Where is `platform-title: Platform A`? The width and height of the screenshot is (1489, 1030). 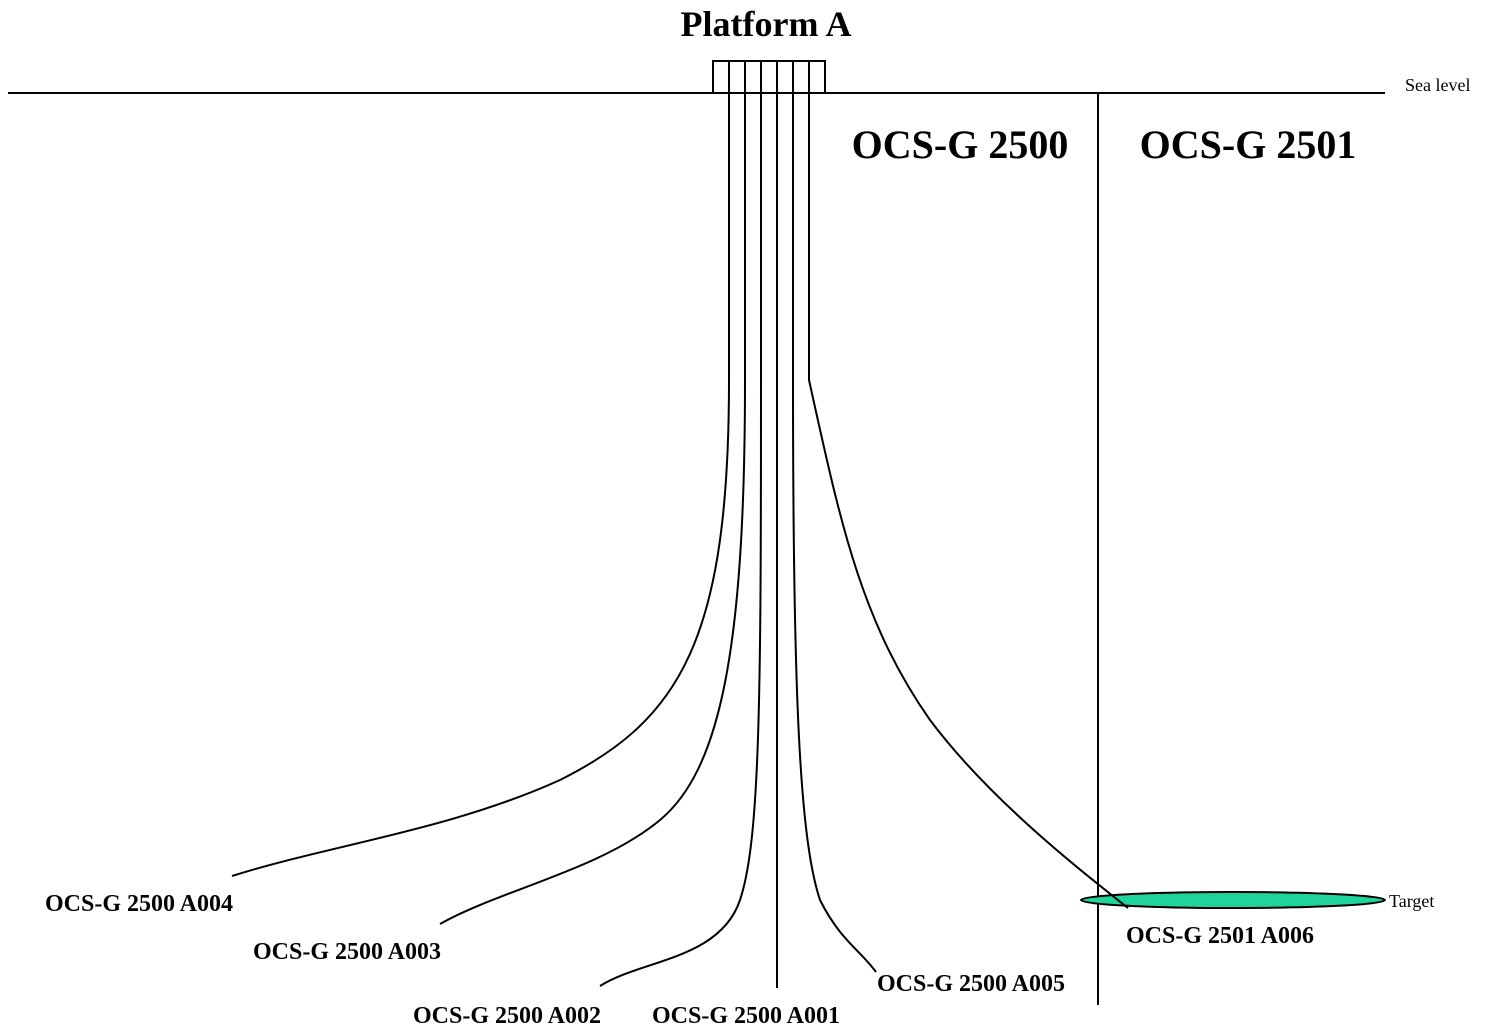
platform-title: Platform A is located at coordinates (766, 24).